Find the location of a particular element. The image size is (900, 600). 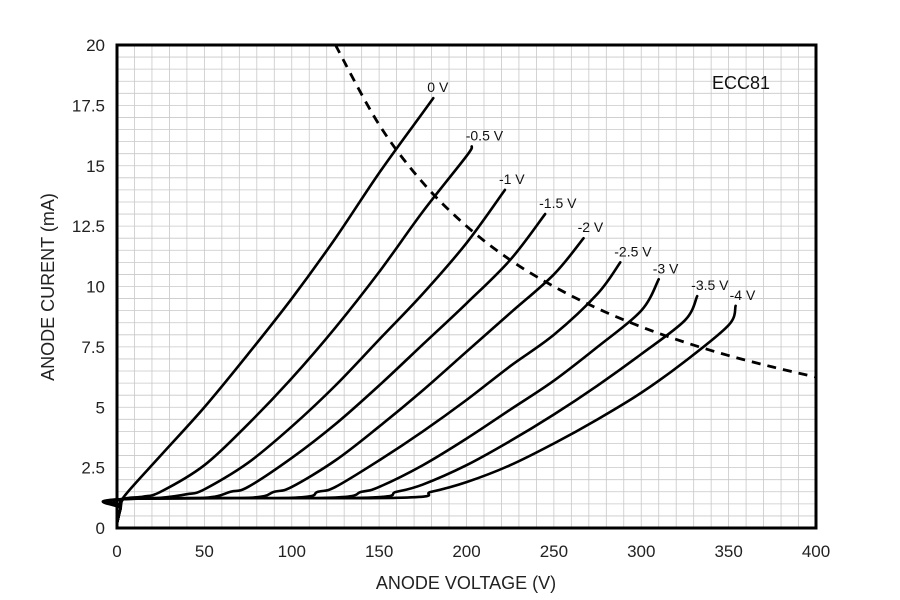

y-tick-label: 12.5 is located at coordinates (88, 226).